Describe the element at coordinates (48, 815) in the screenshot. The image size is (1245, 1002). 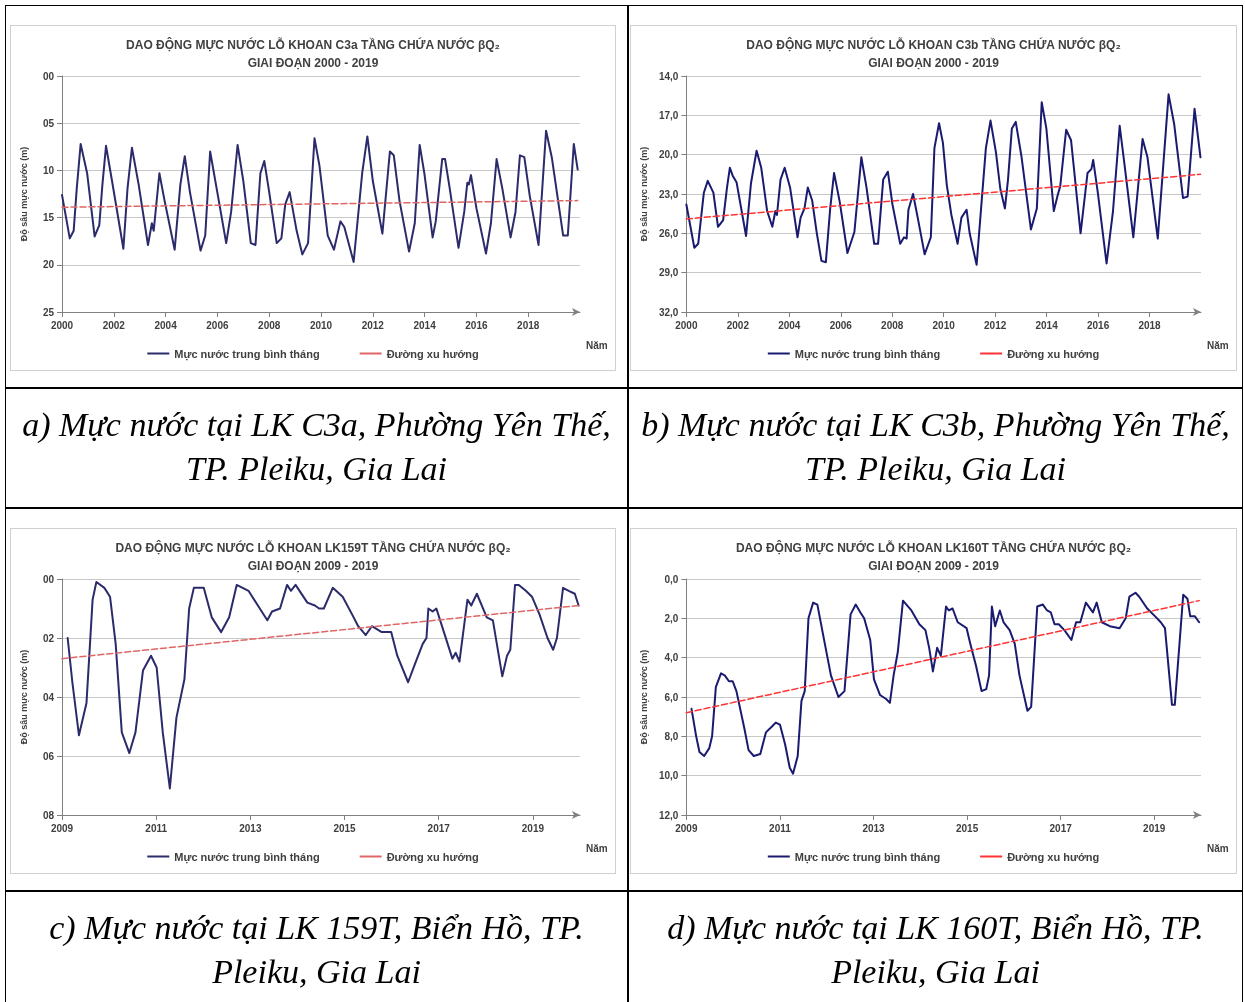
I see `y-tick-label: 08` at that location.